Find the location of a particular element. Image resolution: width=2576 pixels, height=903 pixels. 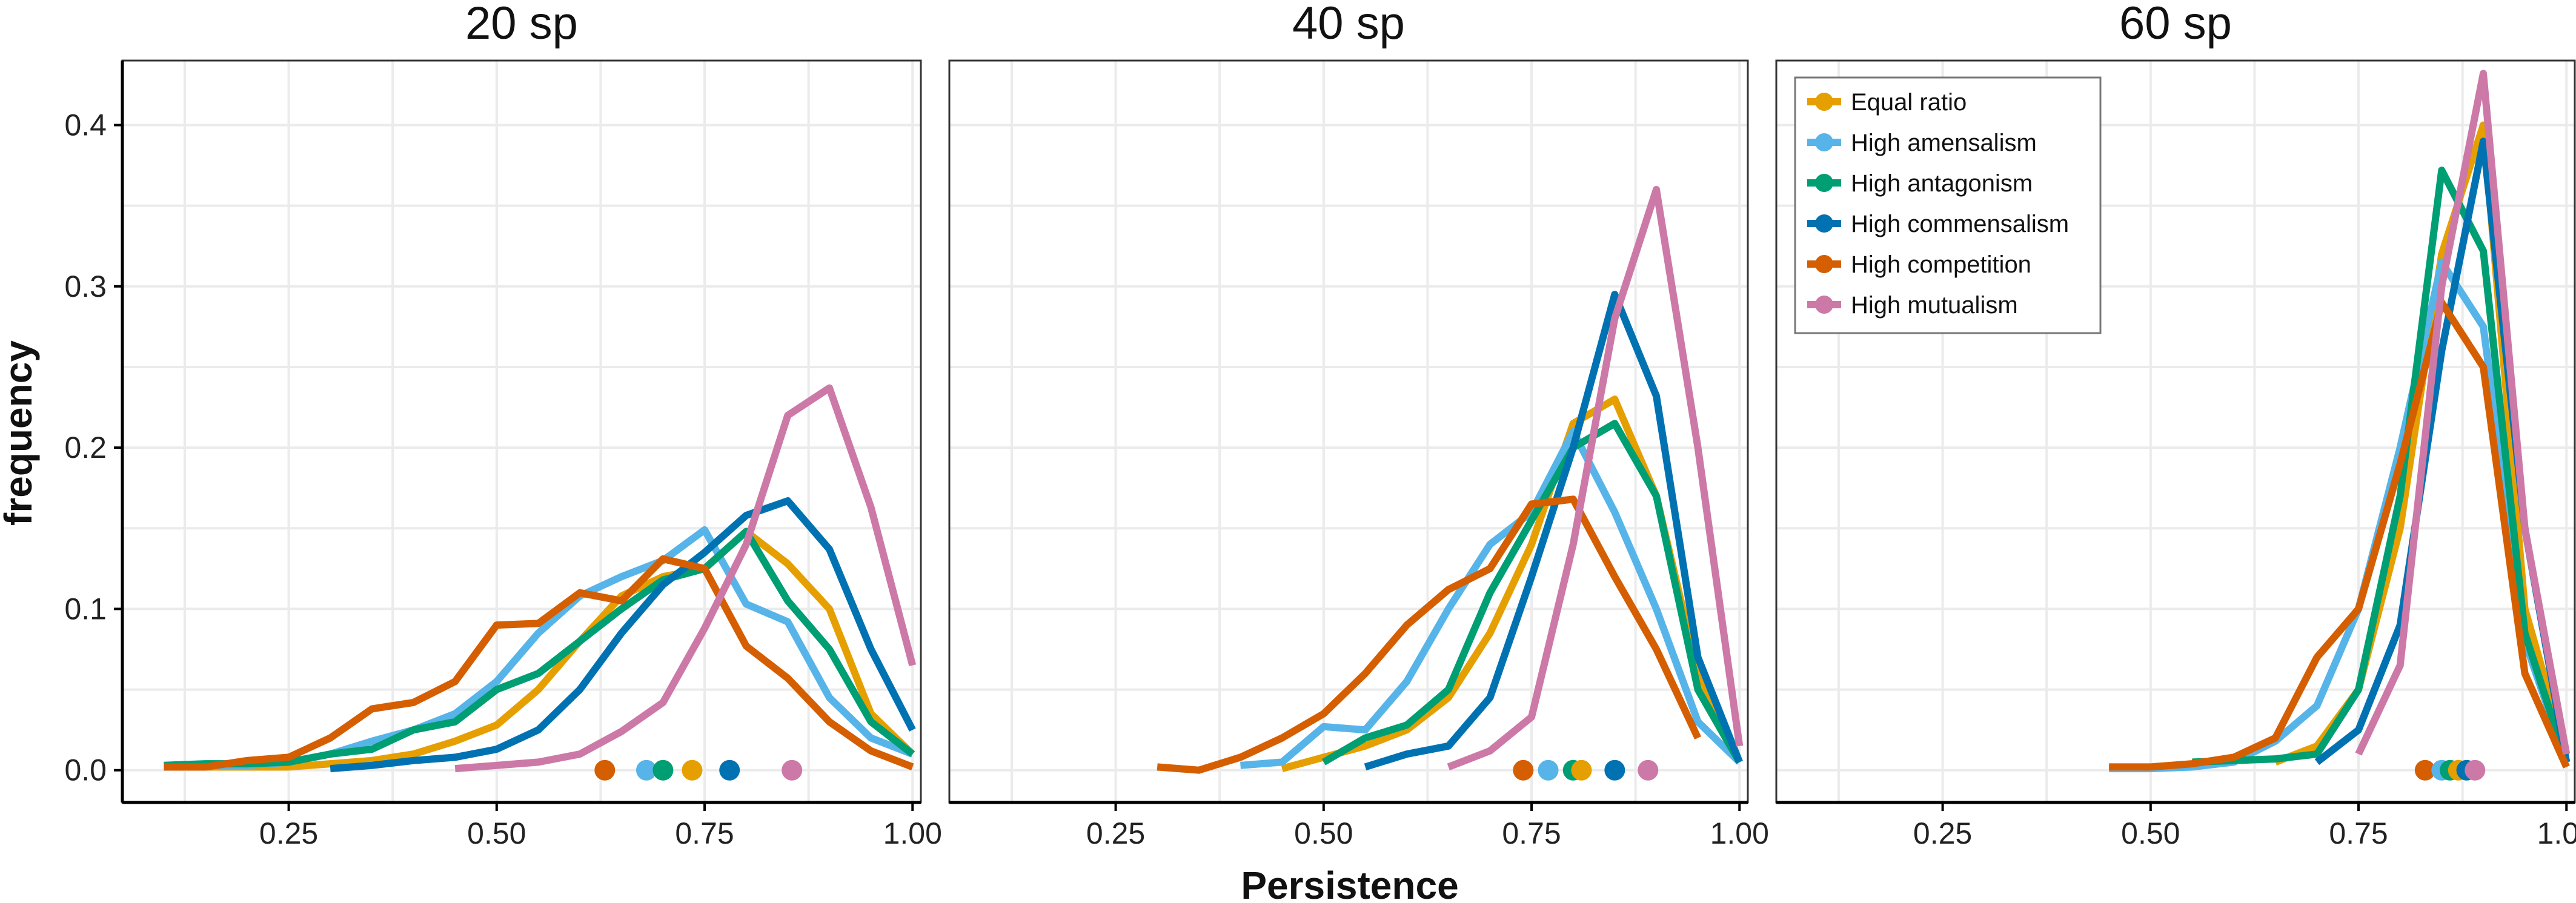

mean-point-20-sp-high-amensalism is located at coordinates (646, 770).